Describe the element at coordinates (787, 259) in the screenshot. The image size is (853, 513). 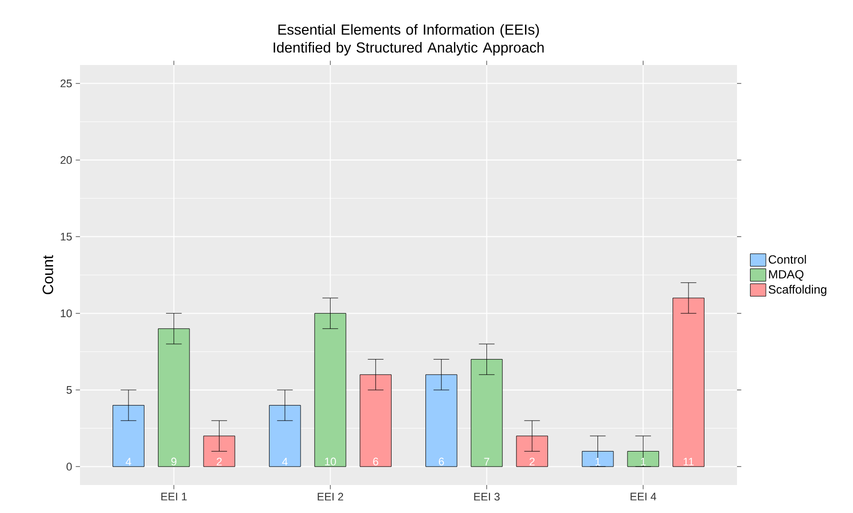
I see `legend-label: Control` at that location.